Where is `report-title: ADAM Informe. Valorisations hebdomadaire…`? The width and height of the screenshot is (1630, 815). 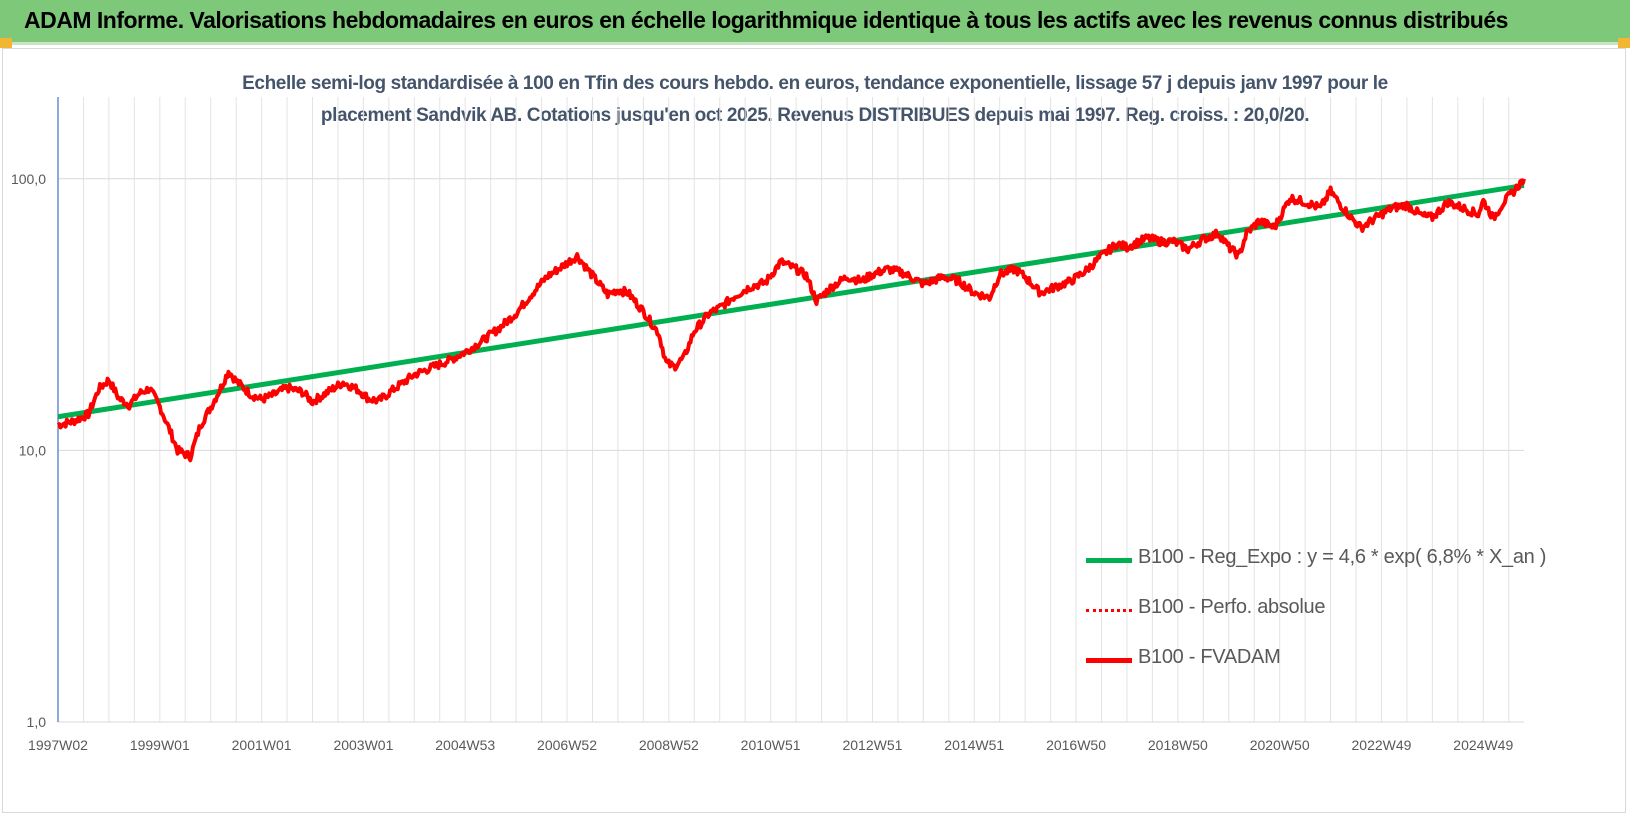 report-title: ADAM Informe. Valorisations hebdomadaire… is located at coordinates (766, 20).